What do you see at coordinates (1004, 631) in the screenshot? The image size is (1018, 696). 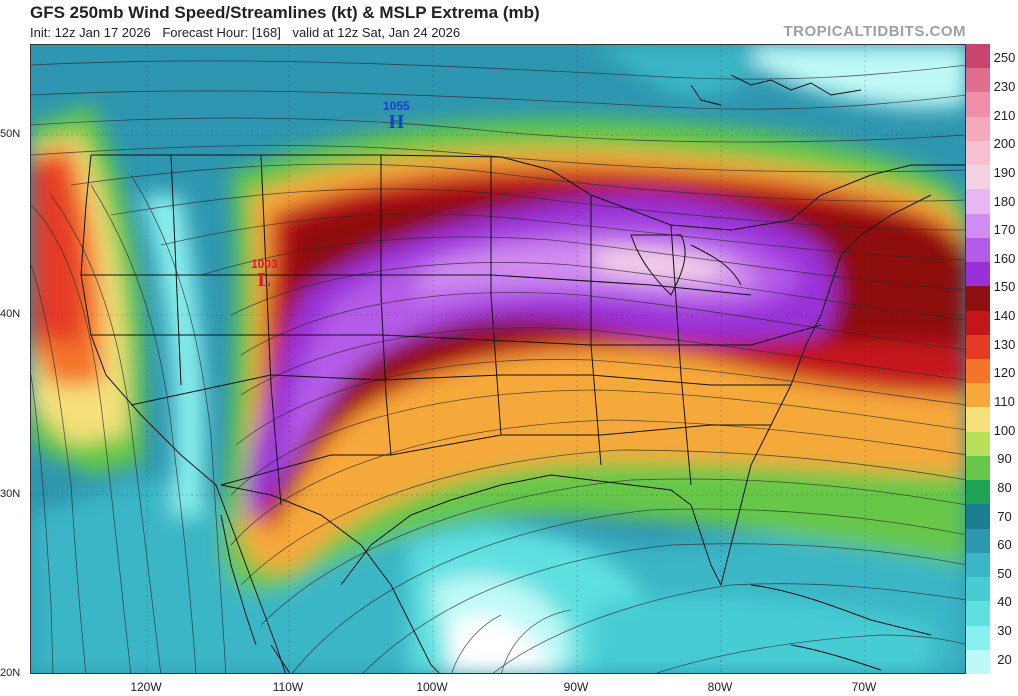 I see `colorbar-label: 30` at bounding box center [1004, 631].